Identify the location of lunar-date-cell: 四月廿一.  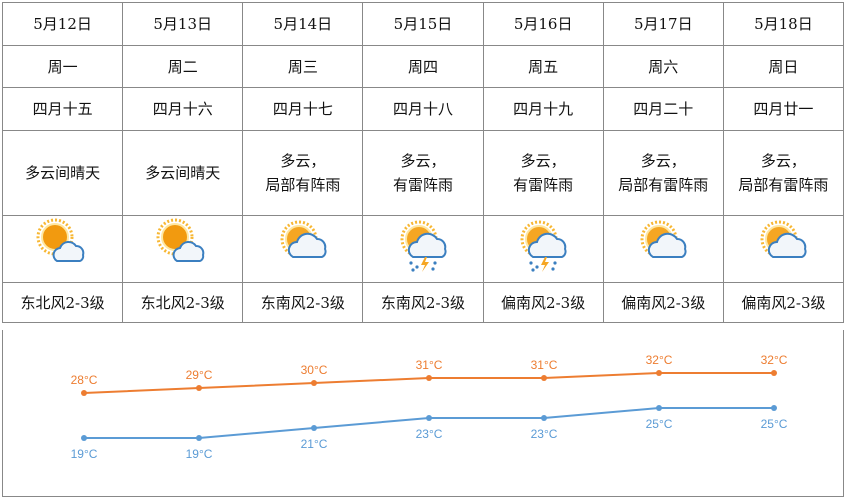
(783, 109).